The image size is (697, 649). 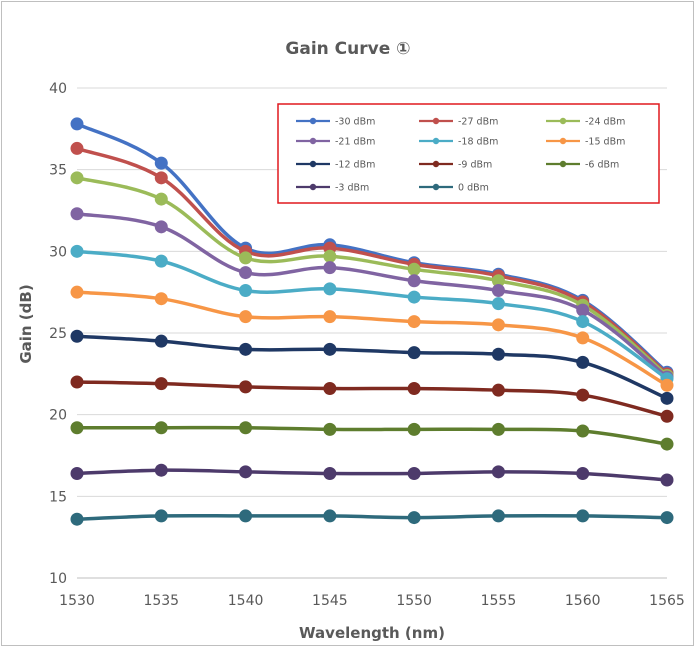 What do you see at coordinates (58, 89) in the screenshot?
I see `y-tick-label: 40` at bounding box center [58, 89].